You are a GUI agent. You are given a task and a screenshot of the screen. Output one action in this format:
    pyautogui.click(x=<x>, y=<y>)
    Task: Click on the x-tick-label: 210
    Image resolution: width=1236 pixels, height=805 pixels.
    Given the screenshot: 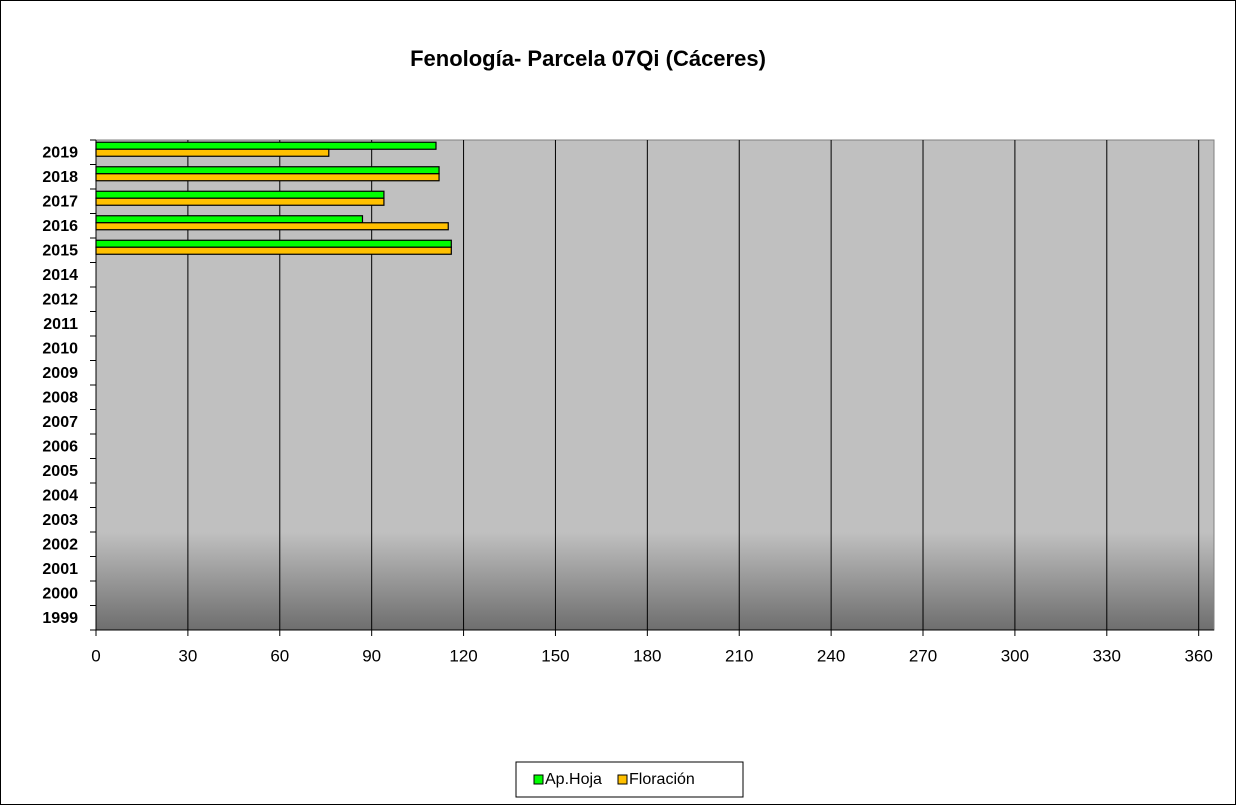 What is the action you would take?
    pyautogui.click(x=739, y=655)
    